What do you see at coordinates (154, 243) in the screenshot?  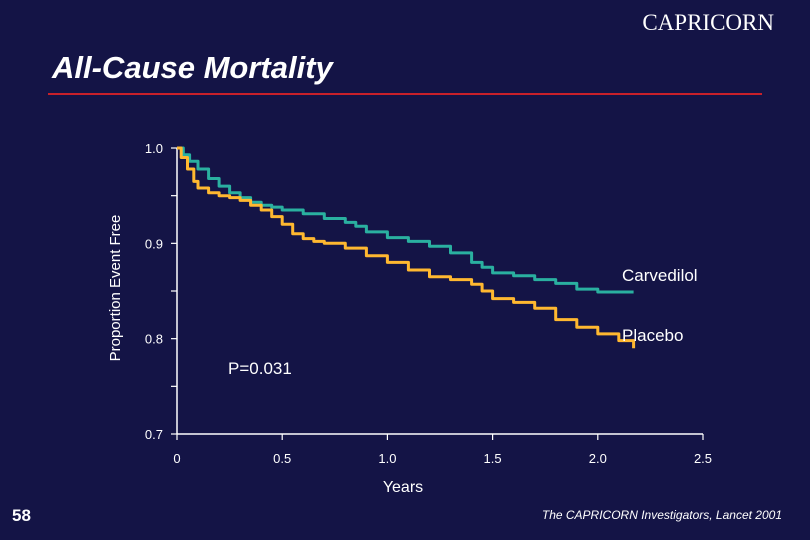 I see `y-tick-label: 0.9` at bounding box center [154, 243].